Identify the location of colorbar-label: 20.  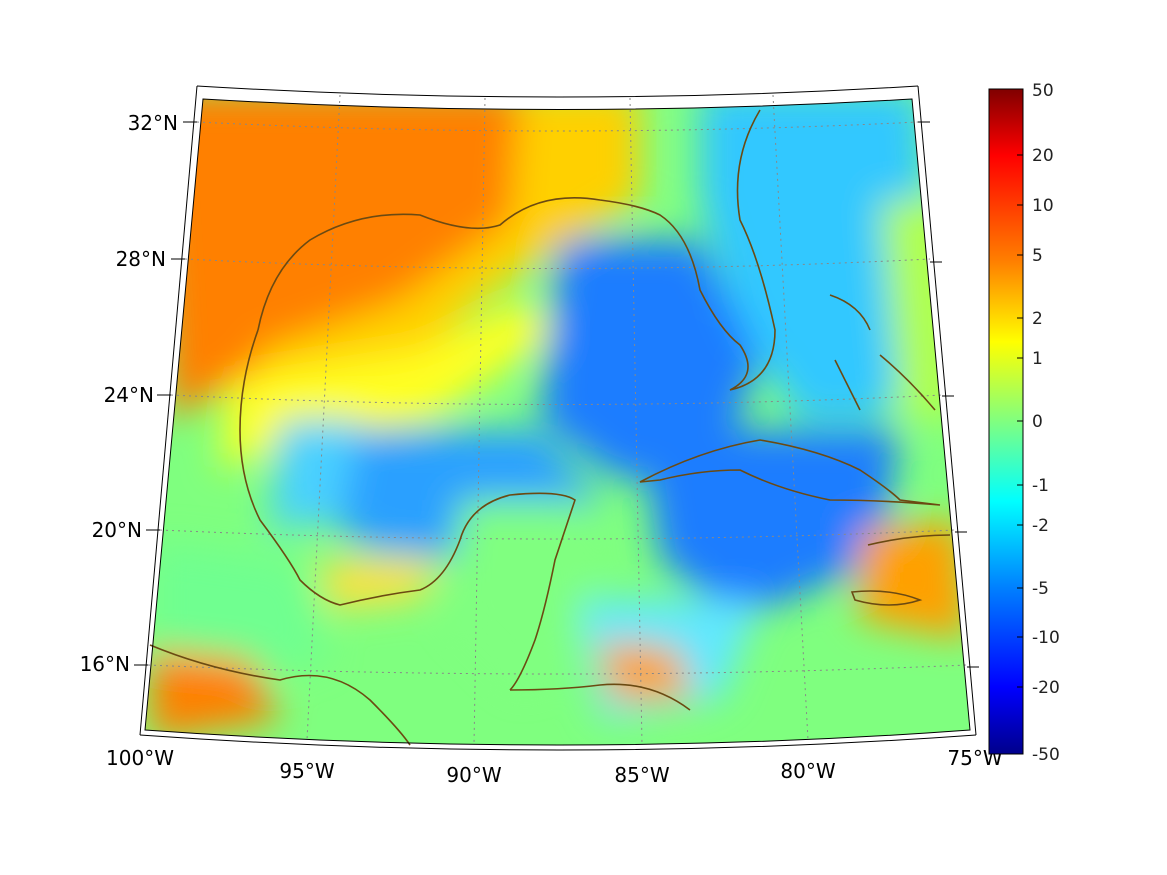
(1043, 156).